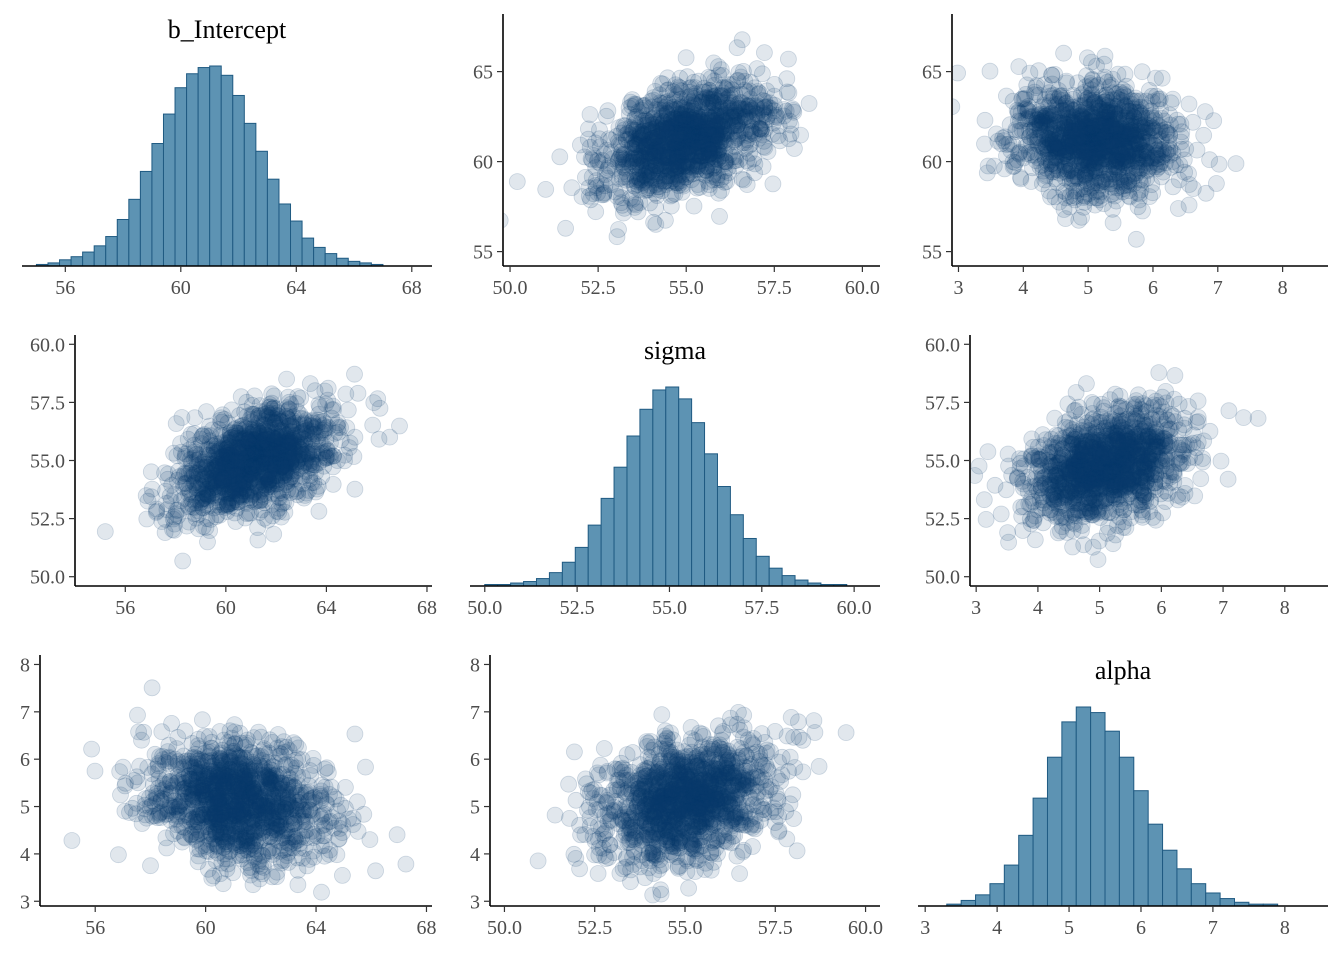 Image resolution: width=1344 pixels, height=965 pixels. What do you see at coordinates (427, 608) in the screenshot?
I see `x-tick-label: 68` at bounding box center [427, 608].